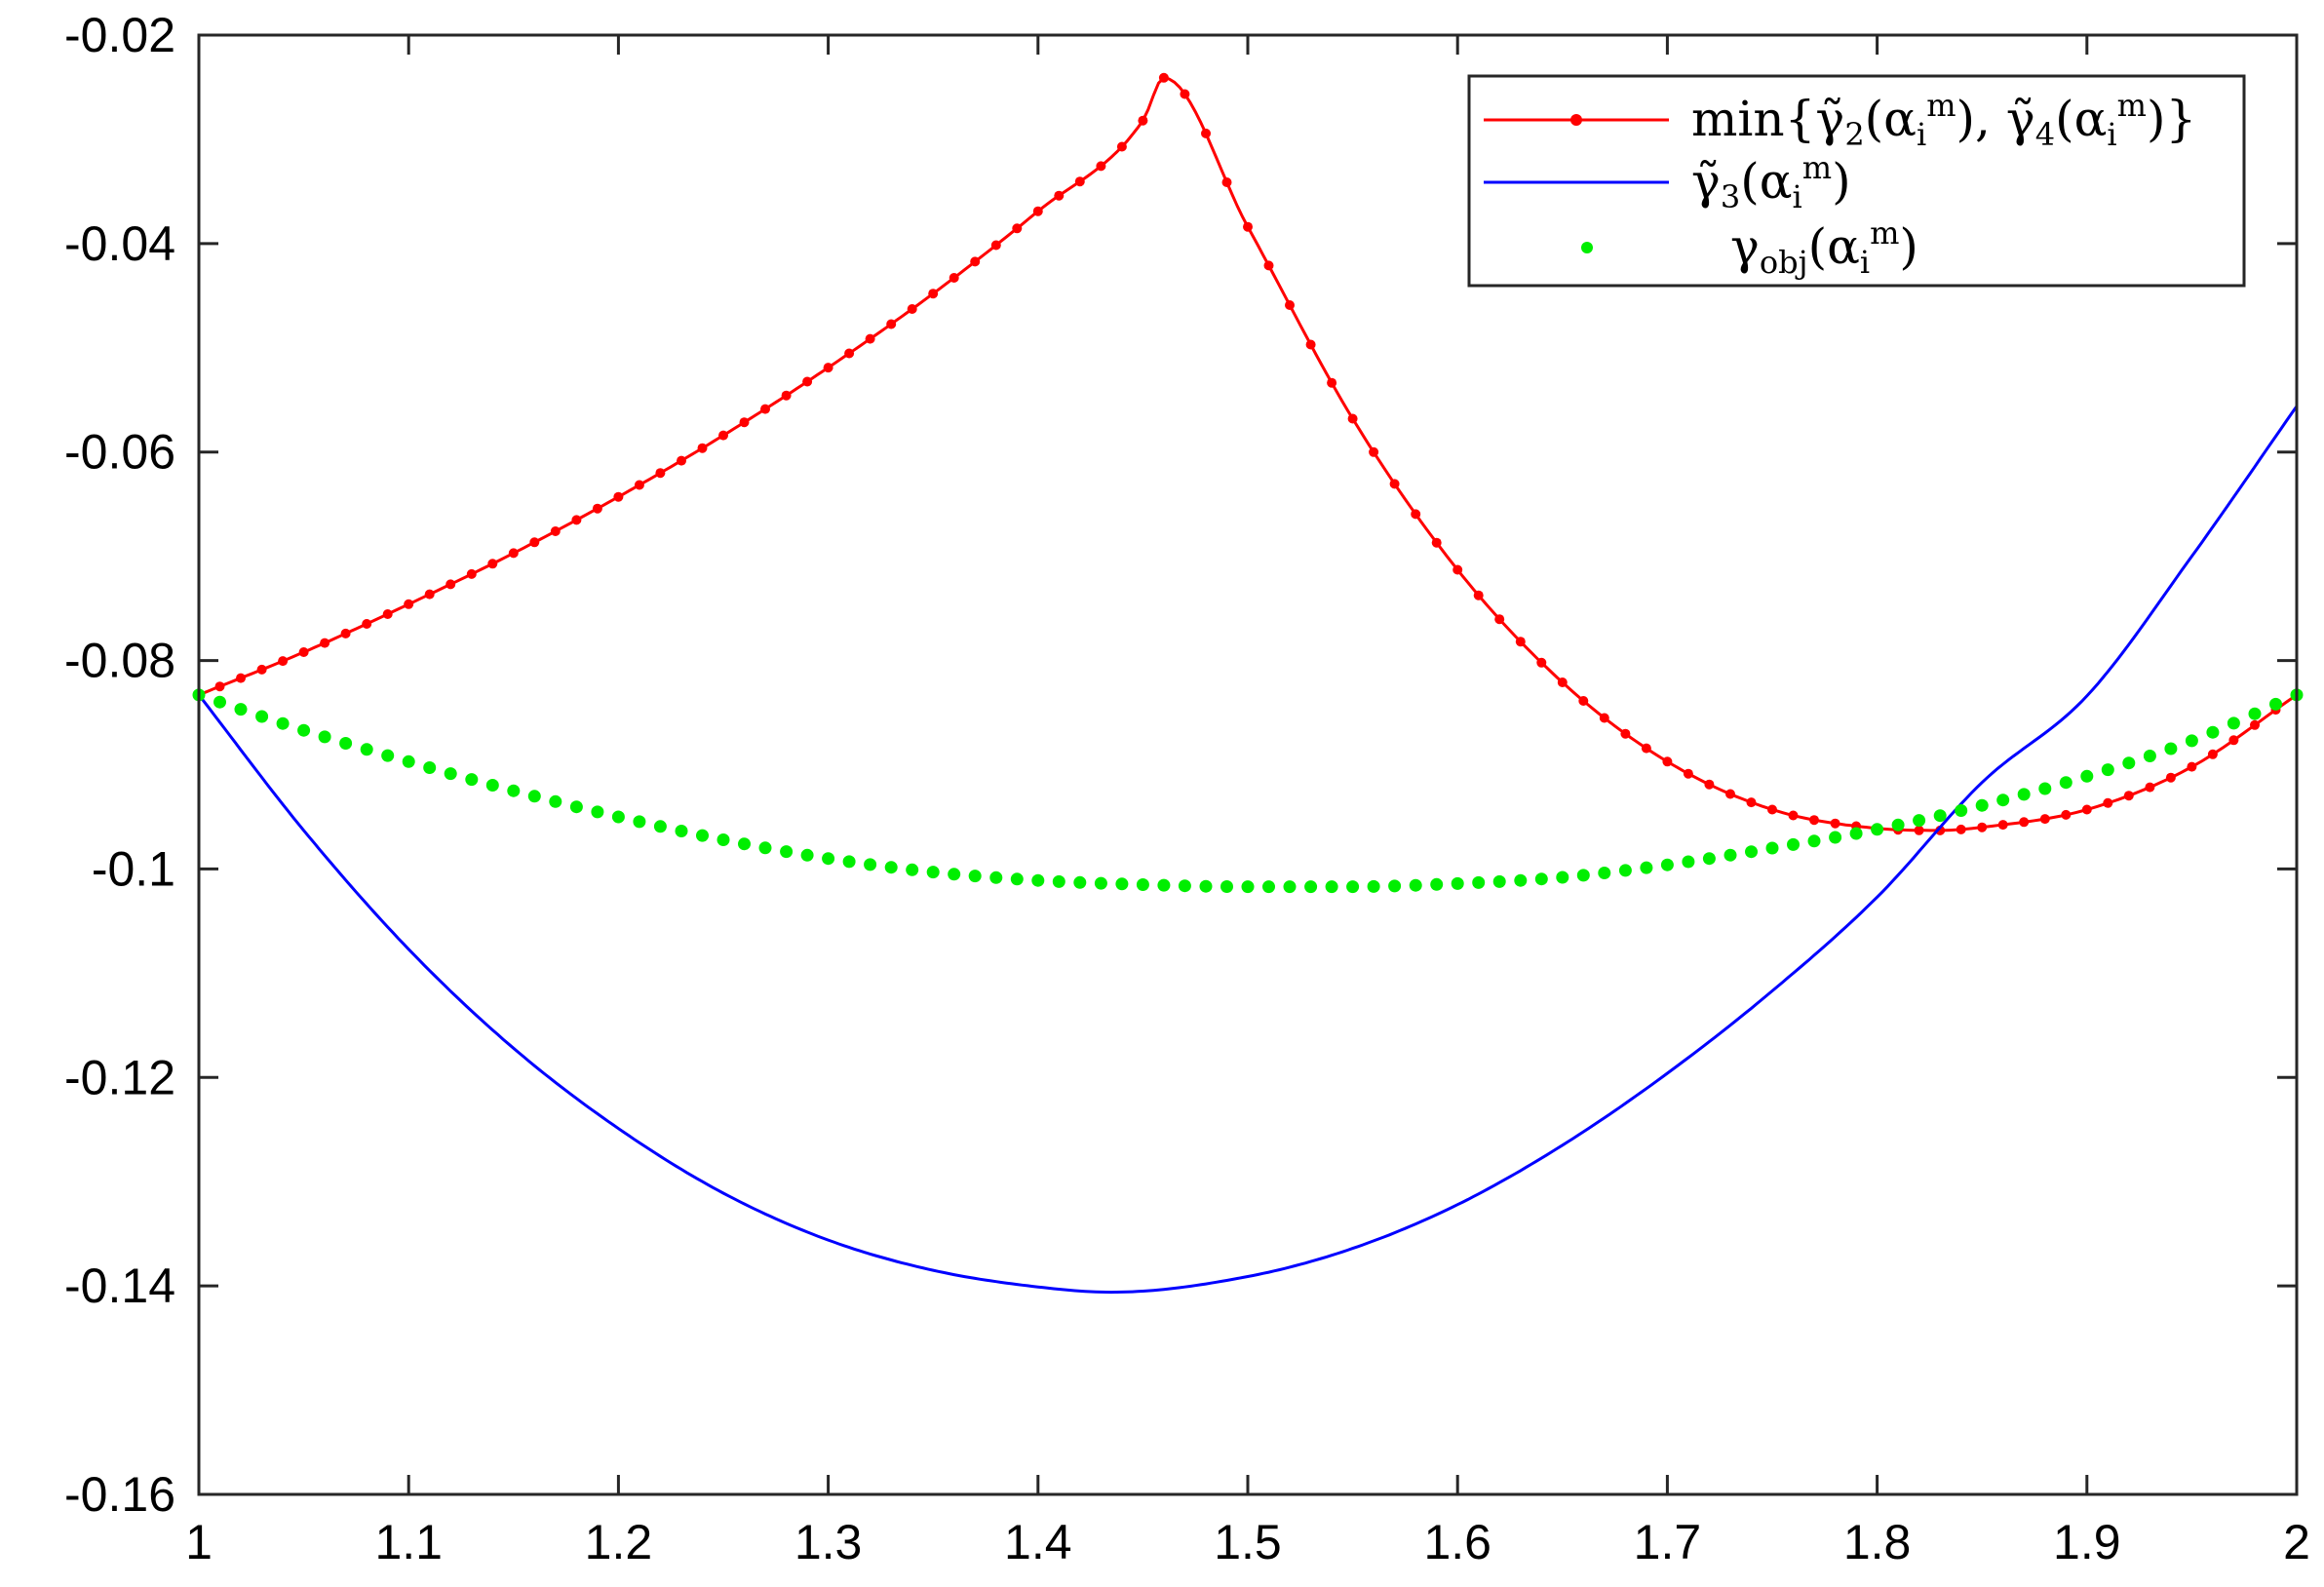  What do you see at coordinates (1877, 1542) in the screenshot?
I see `x-tick-label: 1.8` at bounding box center [1877, 1542].